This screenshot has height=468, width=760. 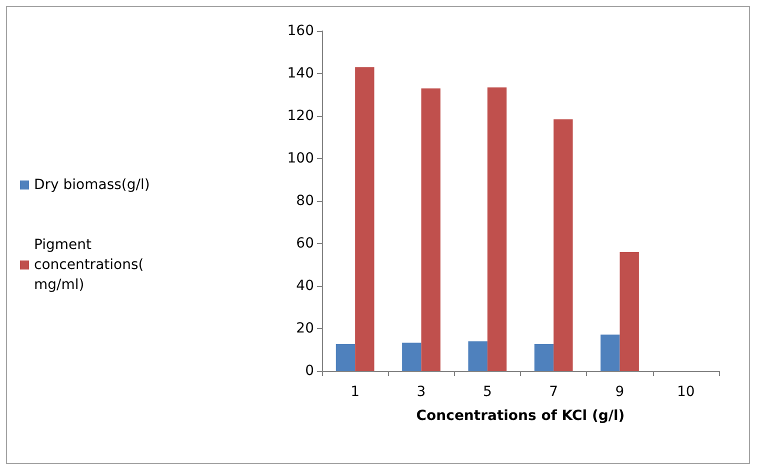 I want to click on x-tick-label: 1, so click(x=355, y=392).